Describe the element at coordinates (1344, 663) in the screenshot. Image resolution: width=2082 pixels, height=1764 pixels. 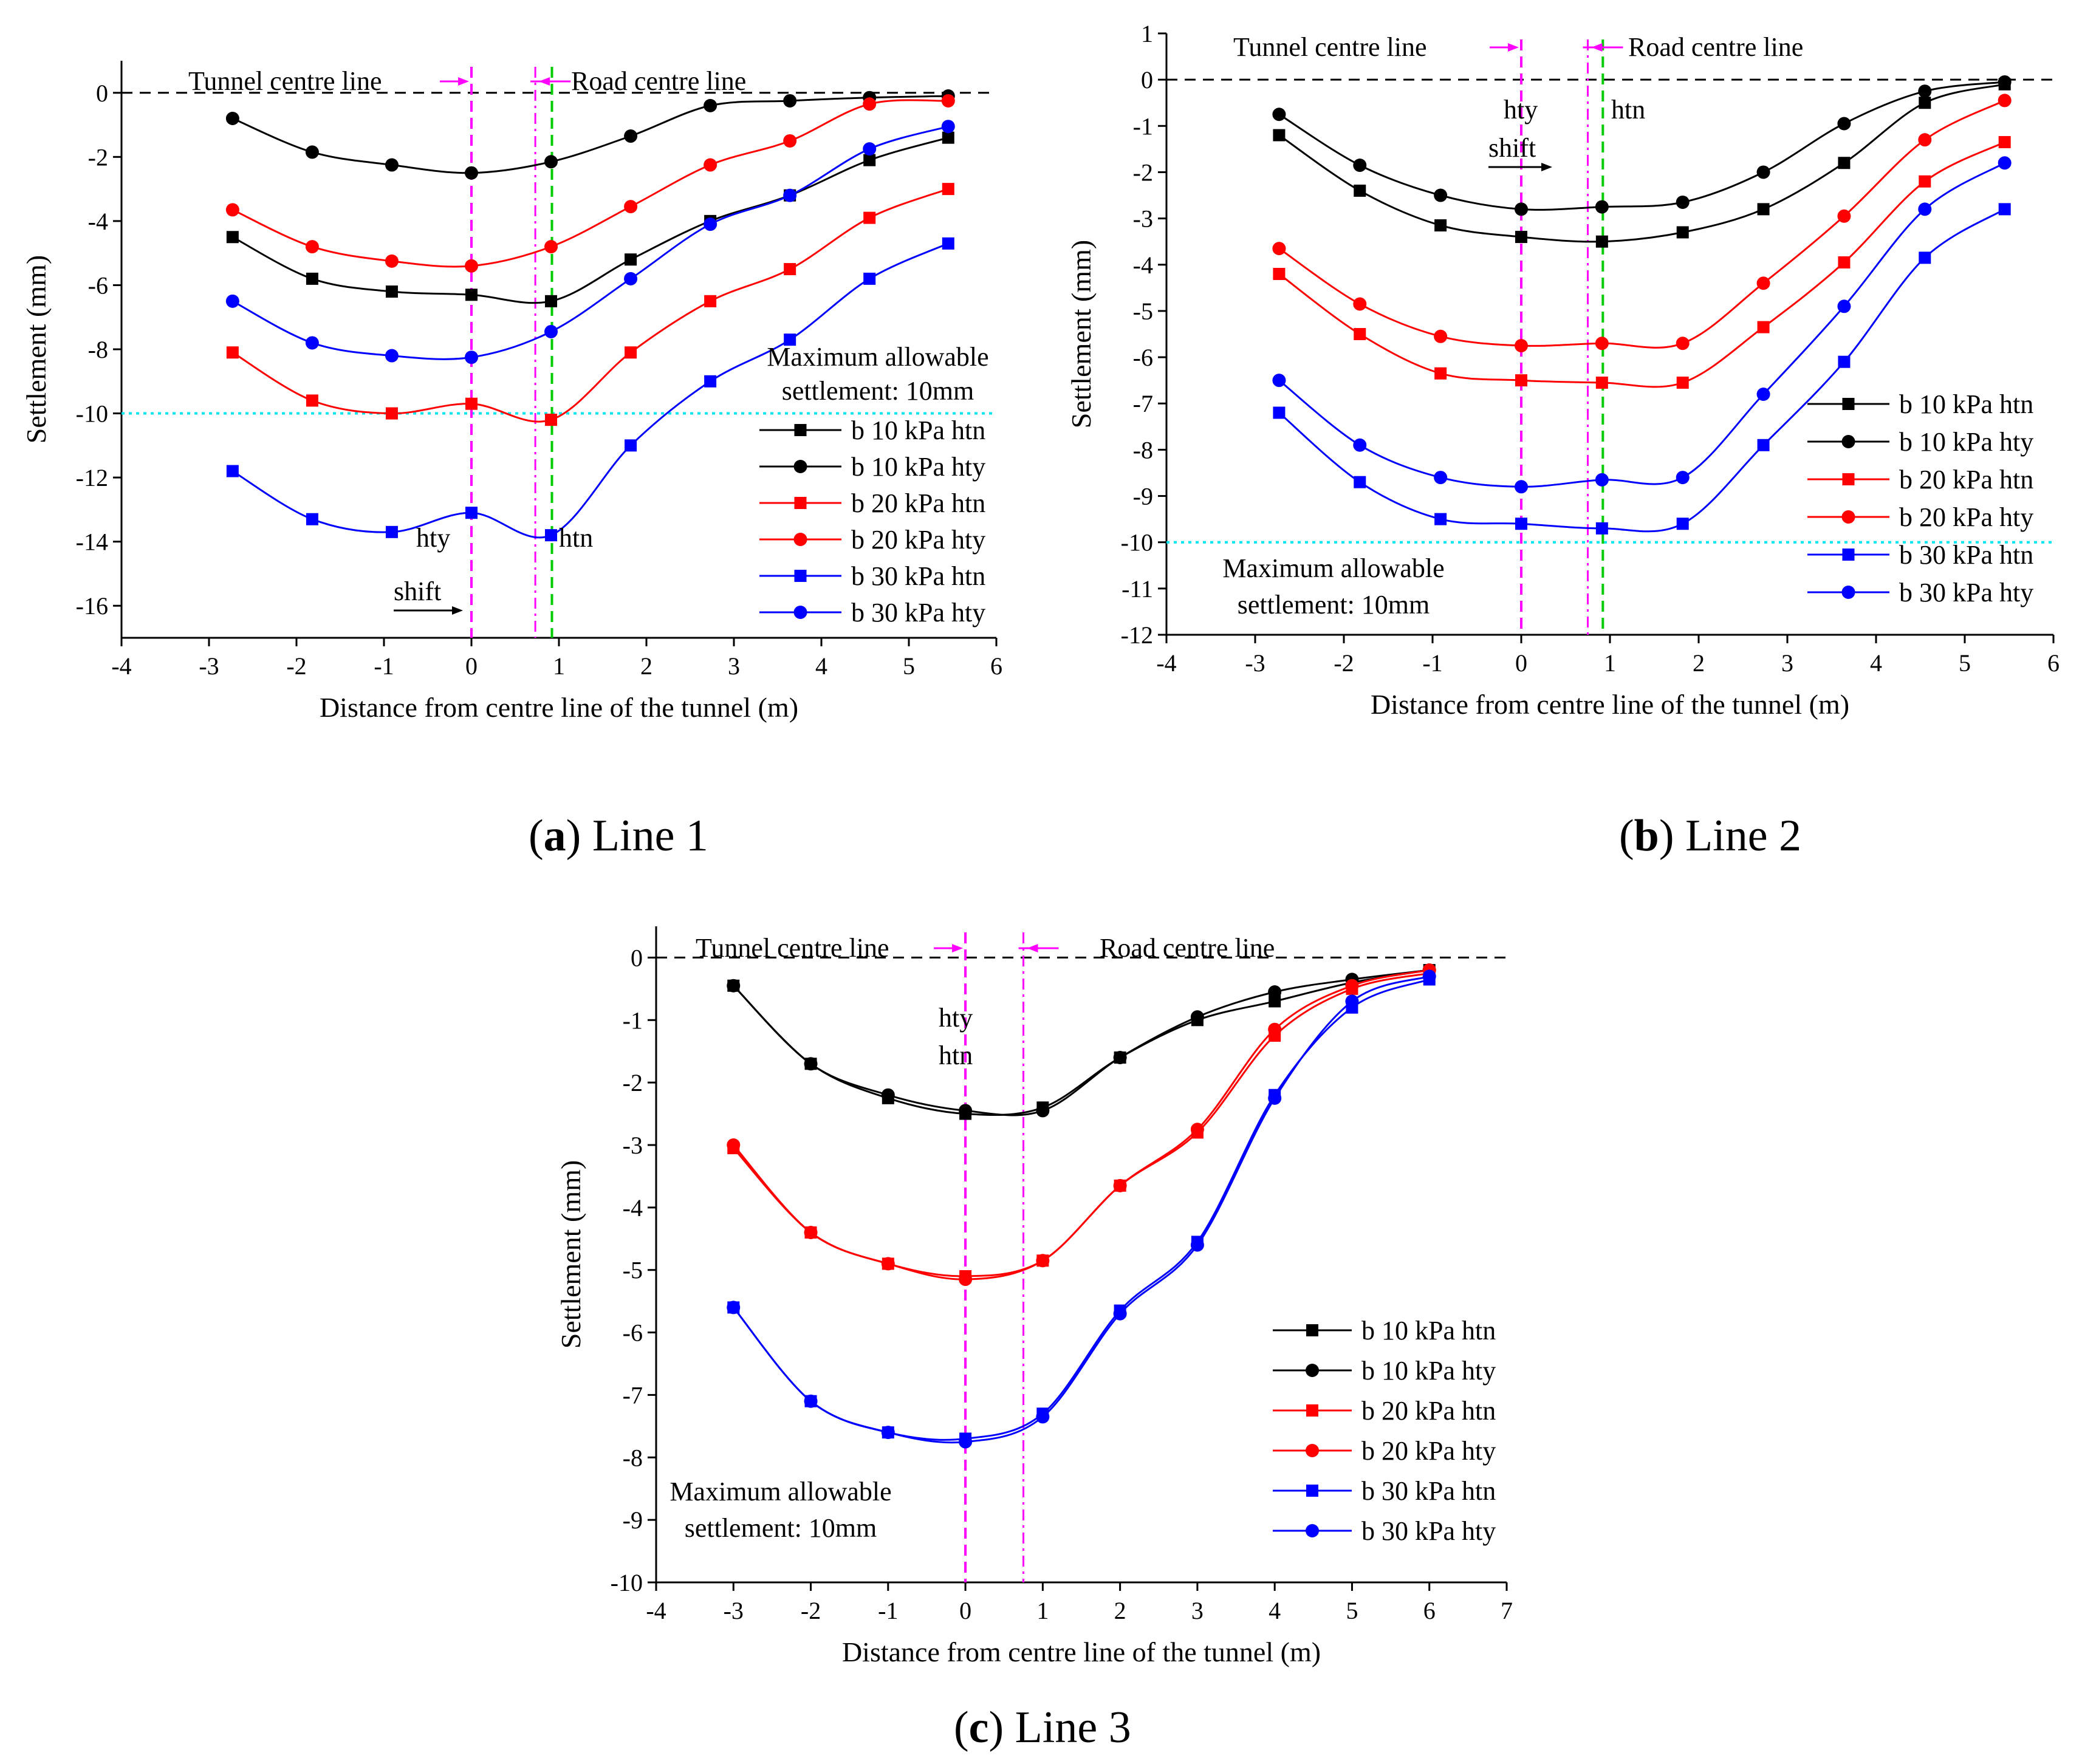
I see `x-tick-label: -2` at that location.